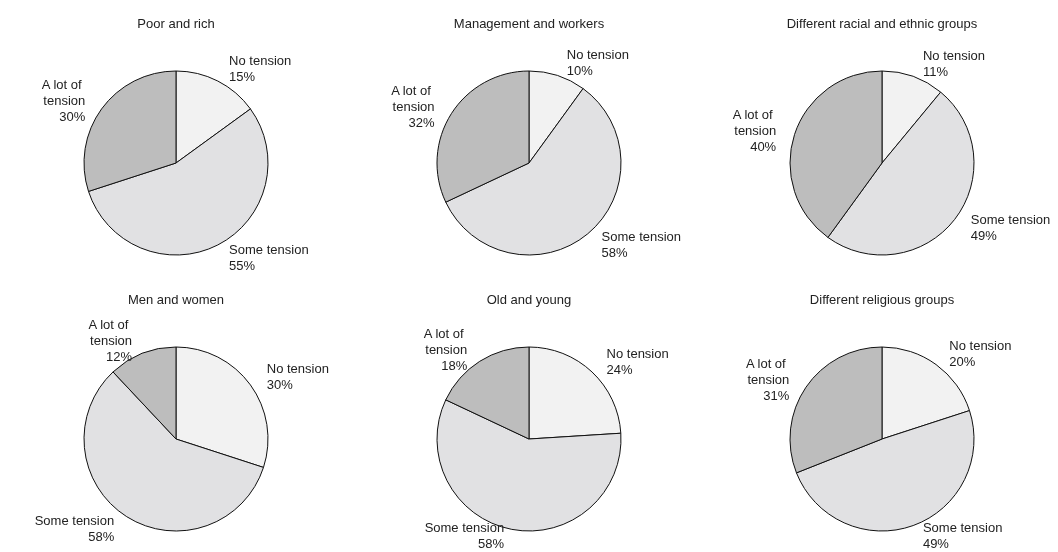 The width and height of the screenshot is (1058, 552). What do you see at coordinates (882, 23) in the screenshot?
I see `chart-title: Different racial and ethnic groups` at bounding box center [882, 23].